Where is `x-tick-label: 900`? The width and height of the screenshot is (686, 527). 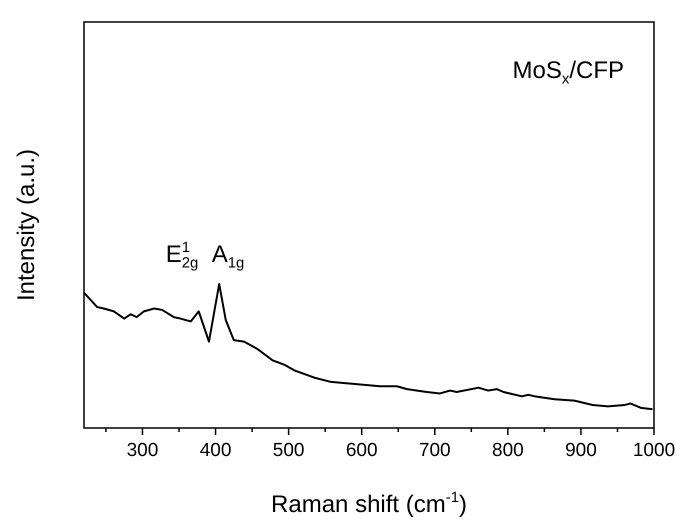 x-tick-label: 900 is located at coordinates (581, 450).